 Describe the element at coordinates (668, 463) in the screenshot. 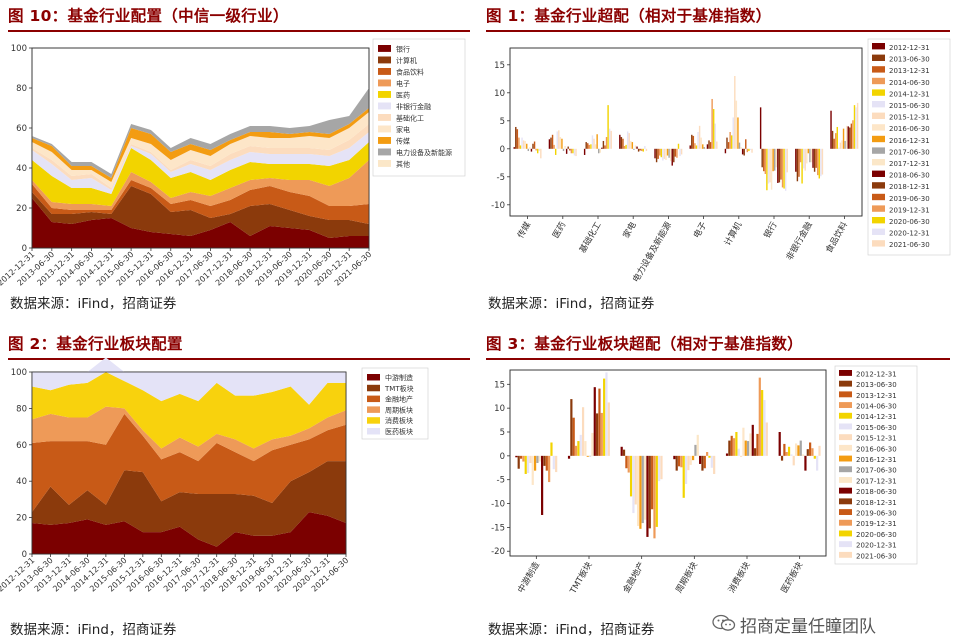

I see `plot-area` at that location.